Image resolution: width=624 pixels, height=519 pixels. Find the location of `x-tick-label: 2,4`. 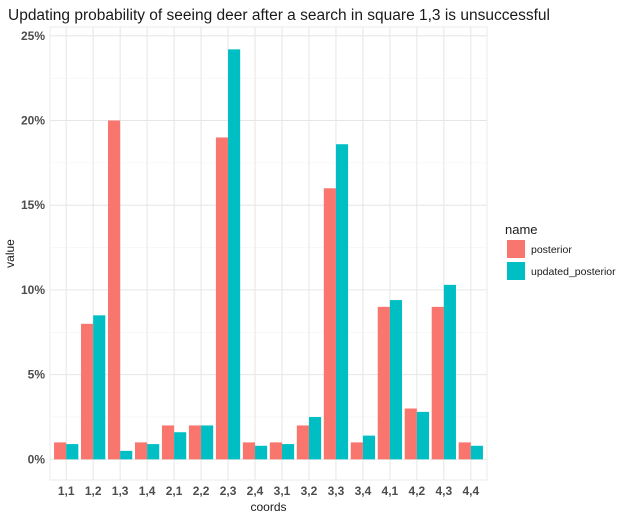

x-tick-label: 2,4 is located at coordinates (255, 491).